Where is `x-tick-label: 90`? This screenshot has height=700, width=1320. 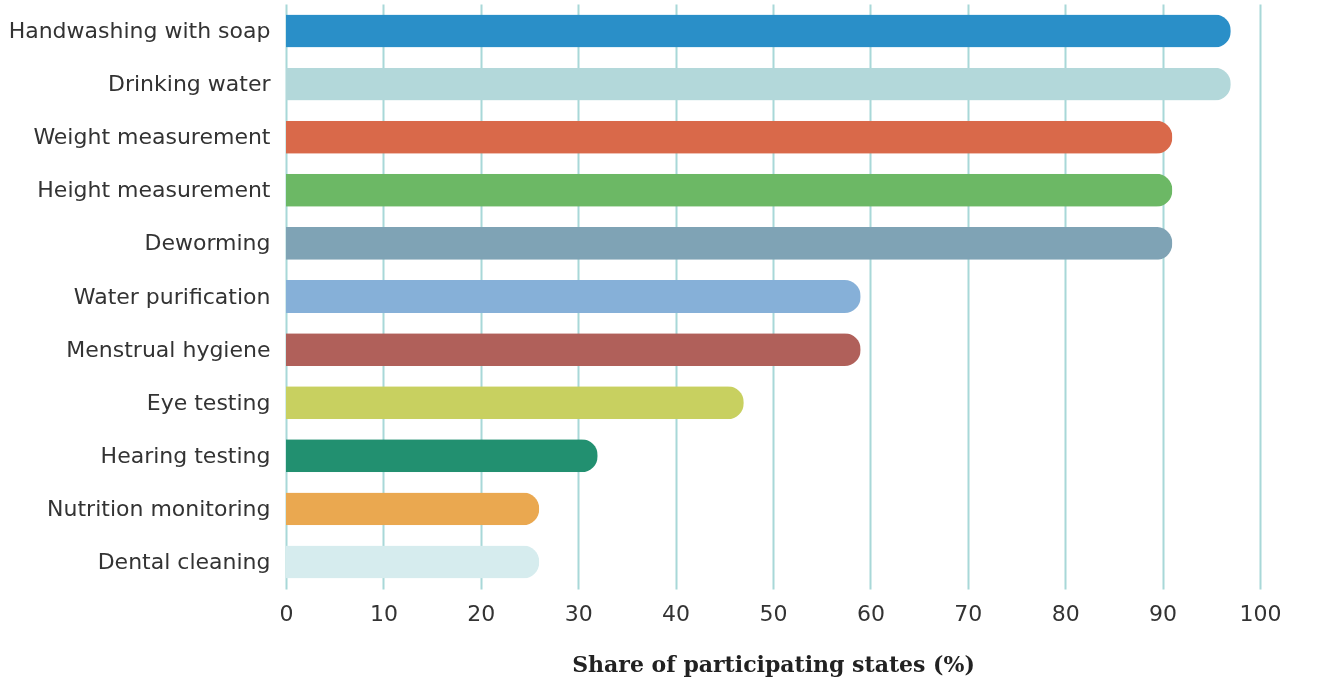 x-tick-label: 90 is located at coordinates (1163, 613).